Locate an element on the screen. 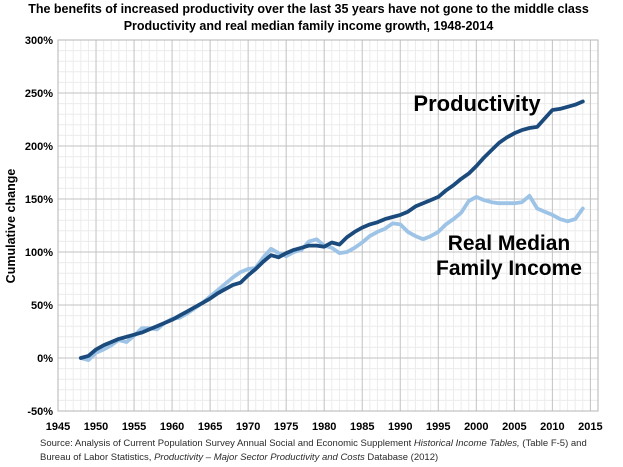 The image size is (623, 467). x-tick-label: 1975 is located at coordinates (286, 427).